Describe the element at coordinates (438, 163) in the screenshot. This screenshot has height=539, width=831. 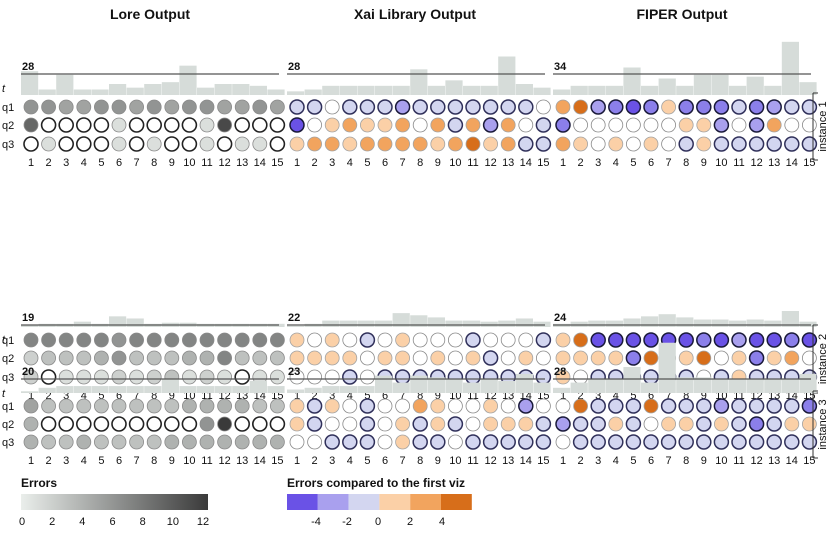
I see `x-tick-label: 9` at that location.